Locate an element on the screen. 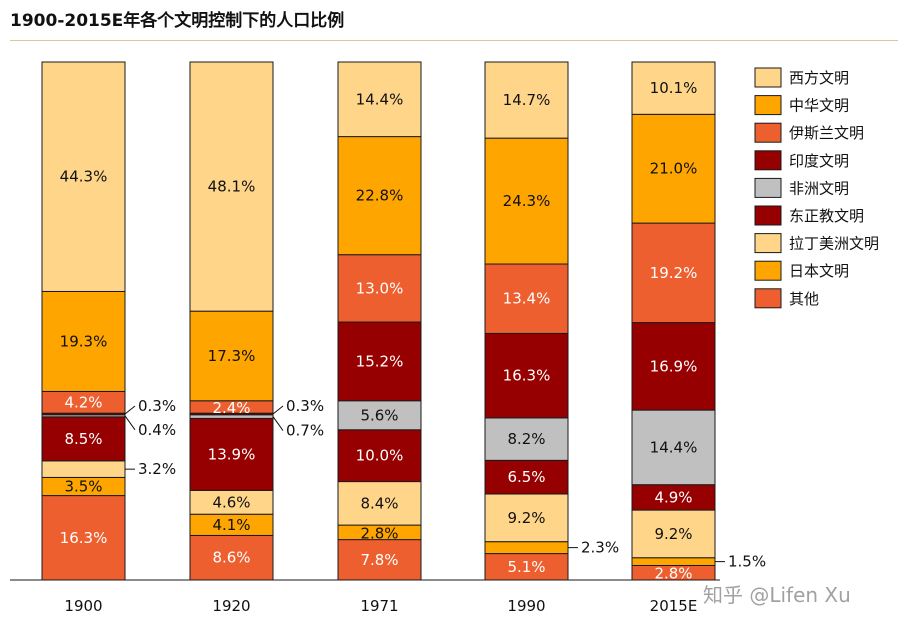 This screenshot has width=912, height=630. legend-label: 其他 is located at coordinates (804, 299).